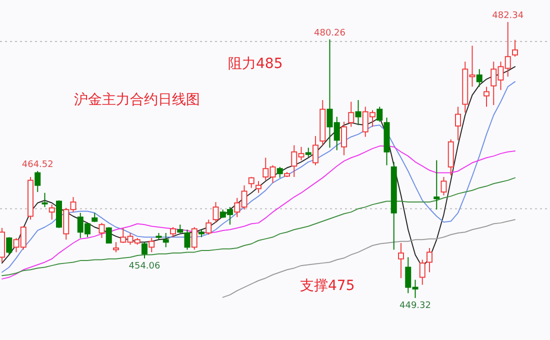 Image resolution: width=550 pixels, height=340 pixels. What do you see at coordinates (508, 16) in the screenshot?
I see `annotation: 482.34` at bounding box center [508, 16].